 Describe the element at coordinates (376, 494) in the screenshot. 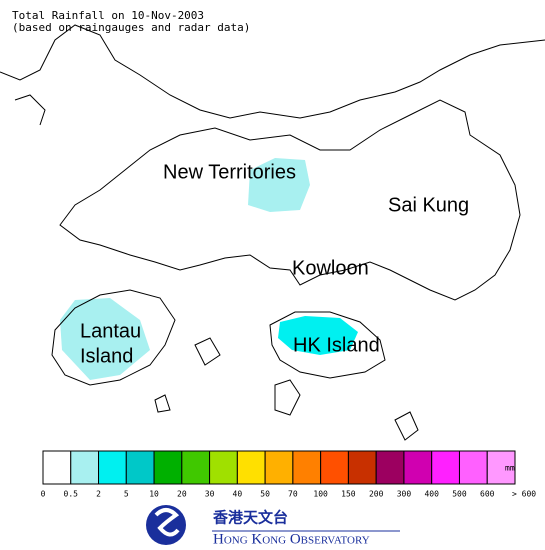

I see `legend-label: 200` at that location.